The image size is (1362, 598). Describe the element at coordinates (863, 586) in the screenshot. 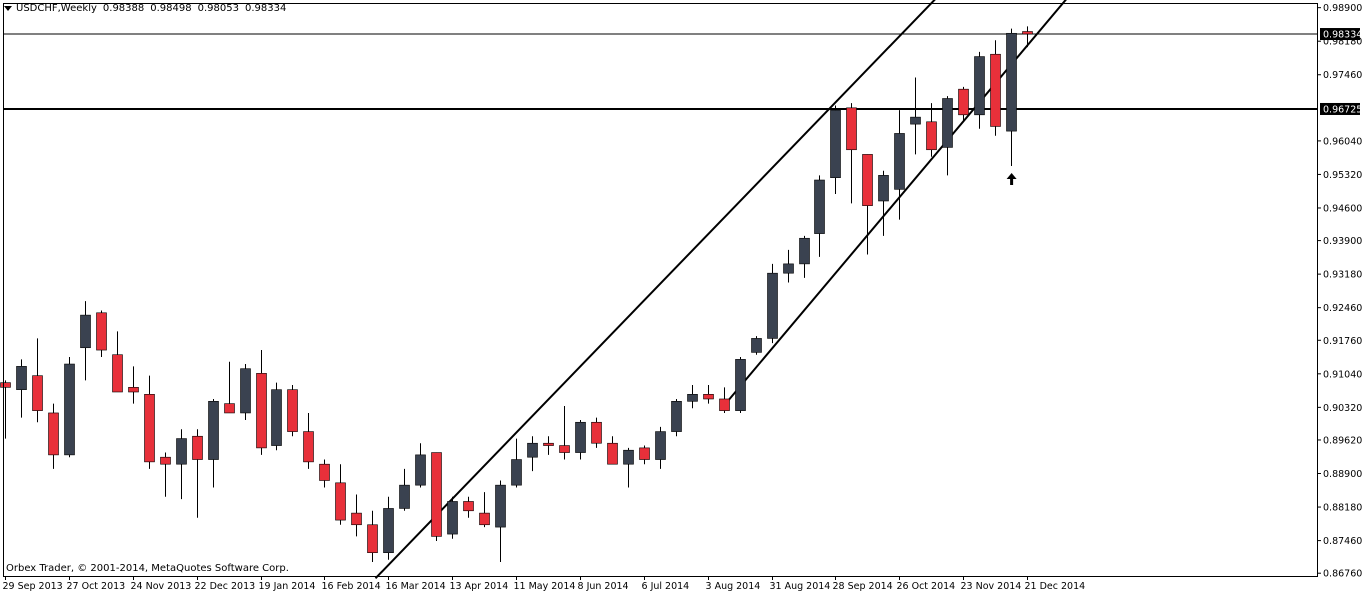

I see `x-tick-label: 28 Sep 2014` at that location.